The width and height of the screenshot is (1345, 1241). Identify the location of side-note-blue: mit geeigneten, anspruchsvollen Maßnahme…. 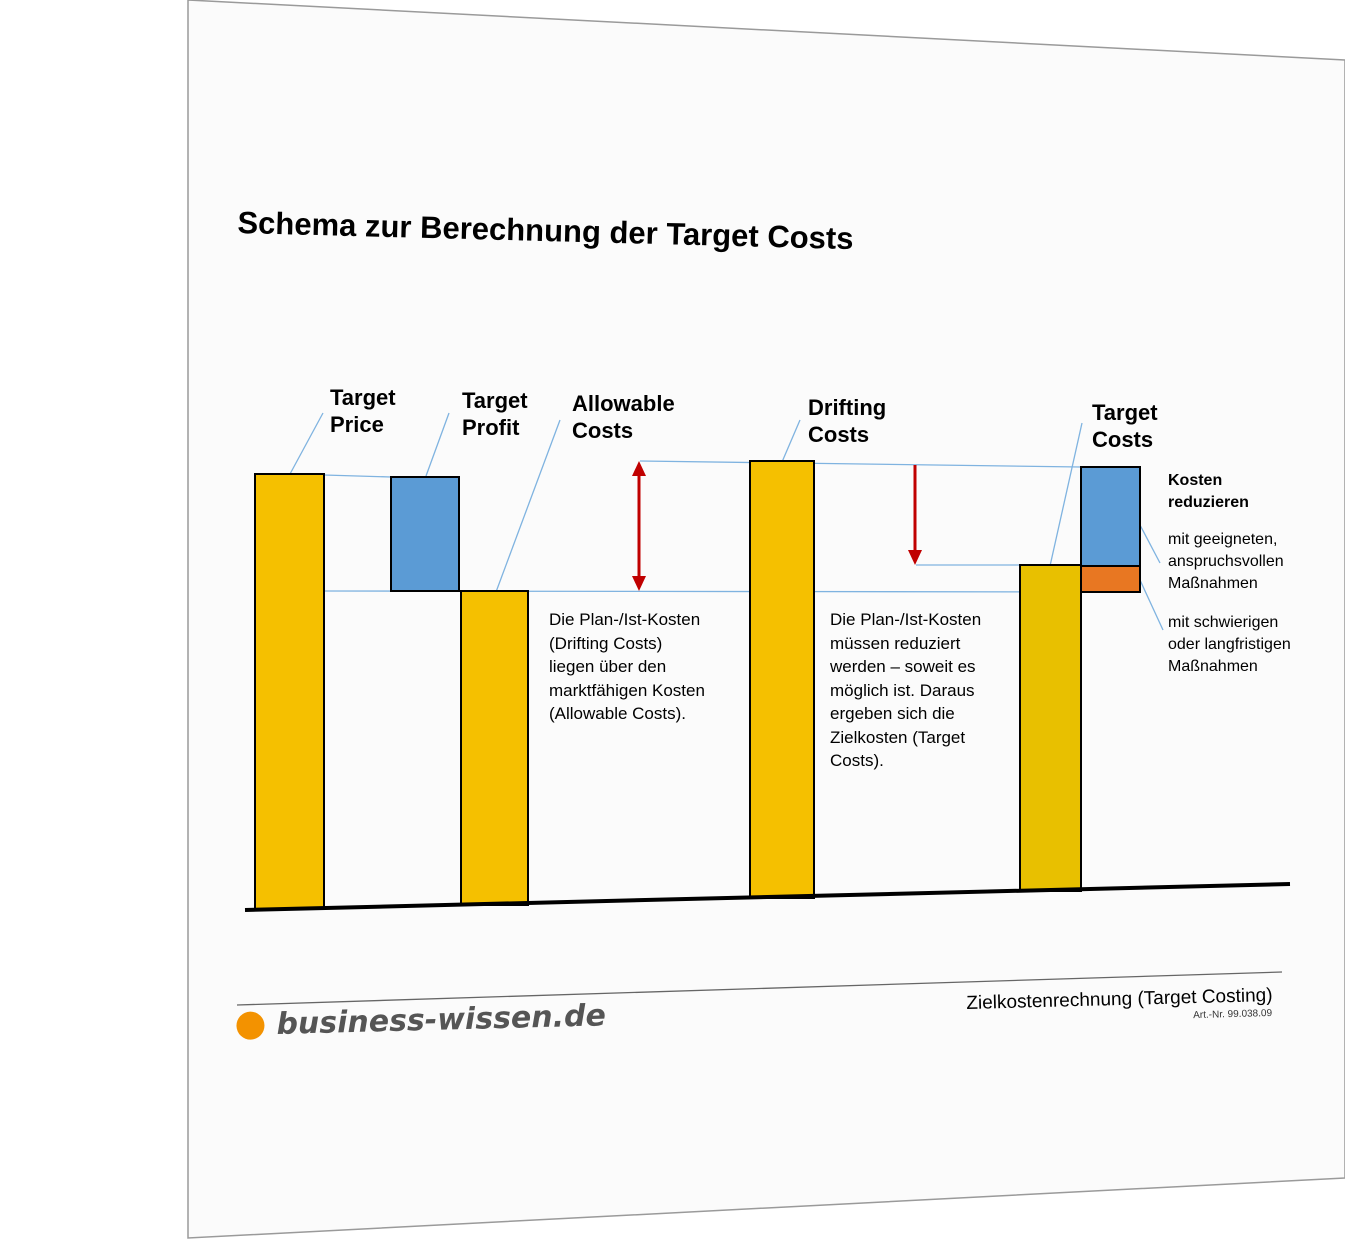
(1226, 561).